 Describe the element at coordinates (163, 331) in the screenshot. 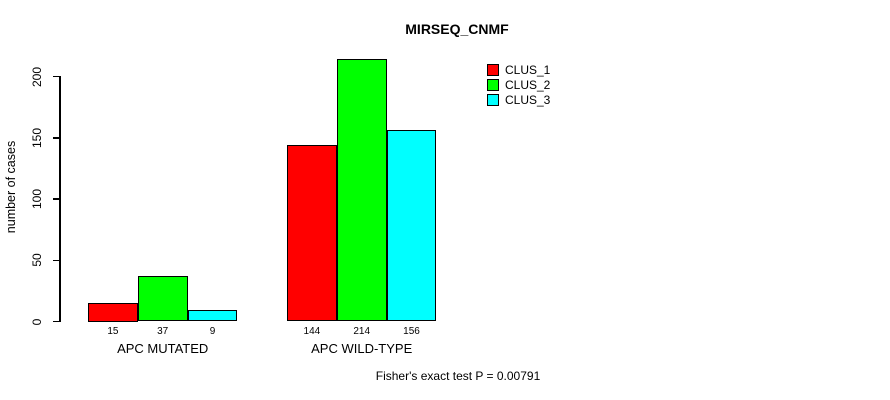

I see `bar-value-label: 37` at that location.